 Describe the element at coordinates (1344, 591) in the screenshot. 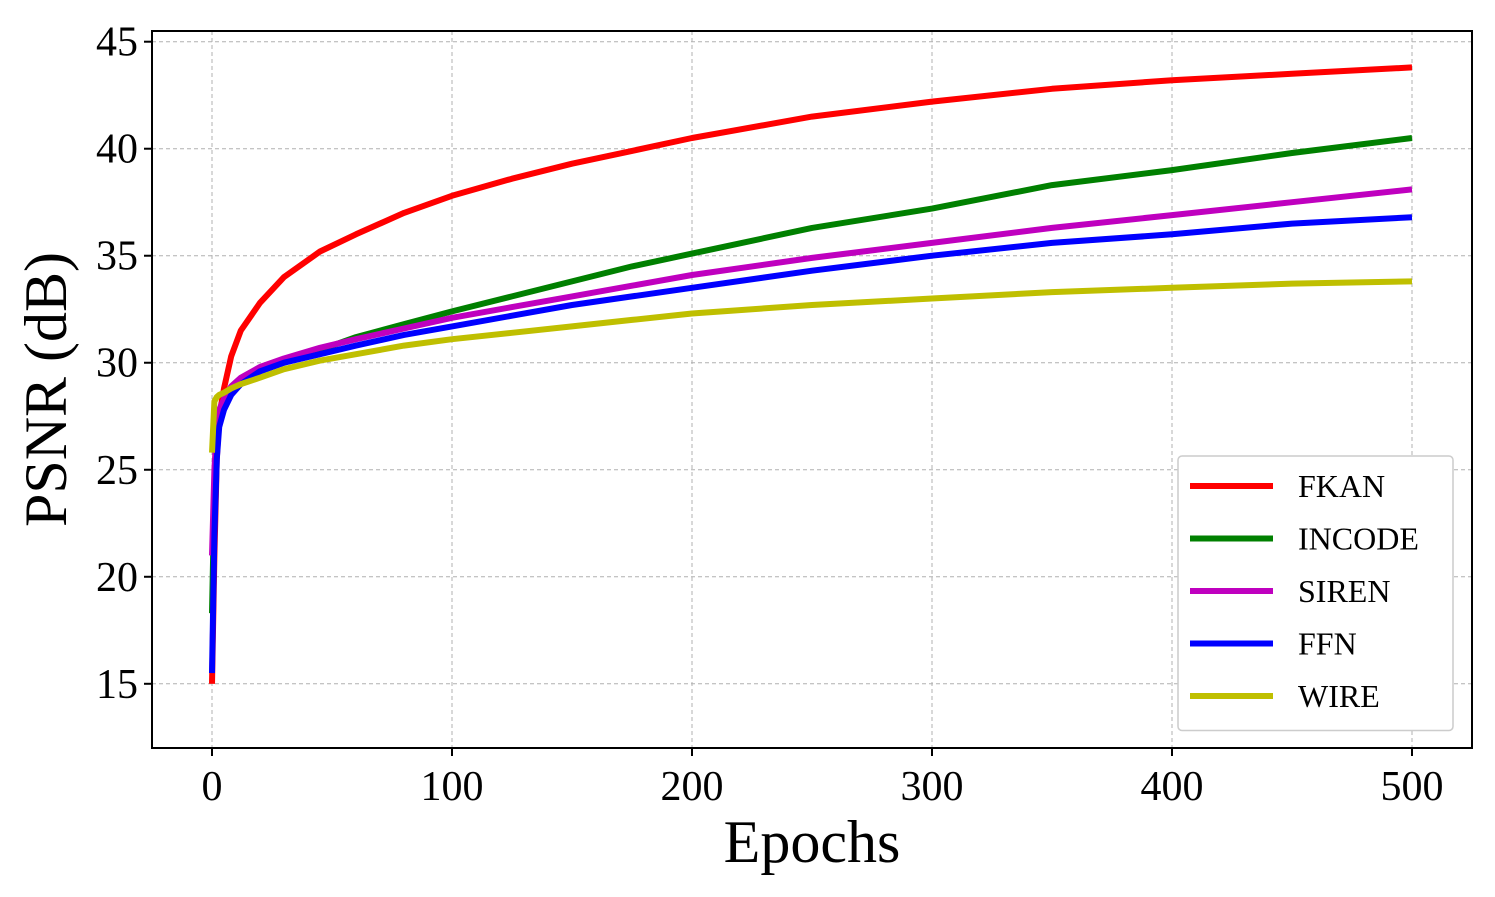

I see `legend-label-siren: SIREN` at that location.